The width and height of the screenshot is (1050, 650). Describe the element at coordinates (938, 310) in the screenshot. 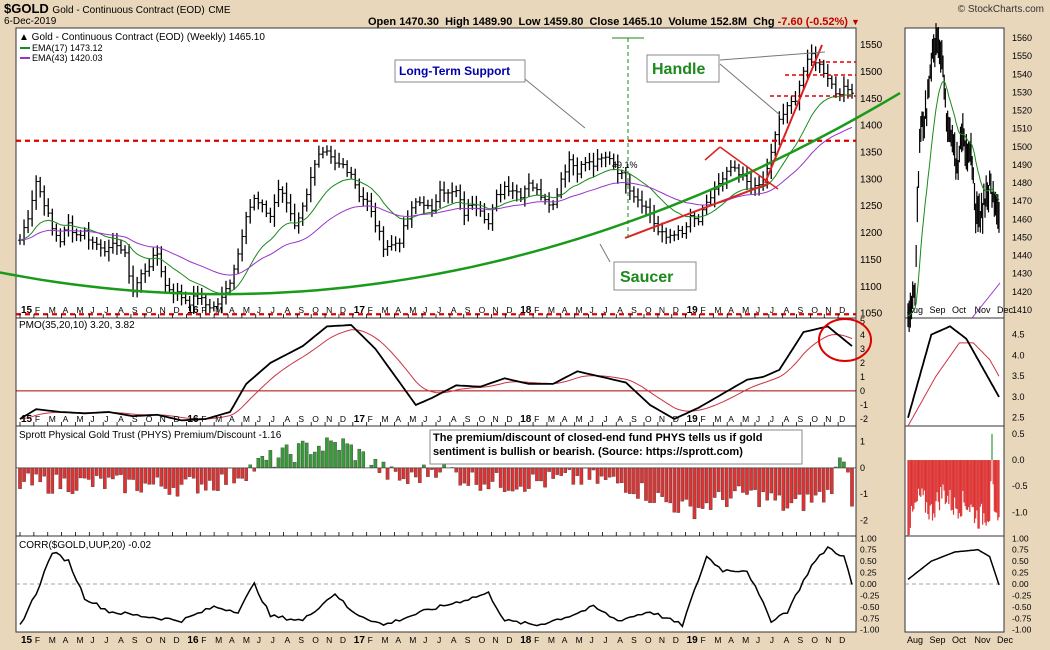

I see `daily-x-tick-label: Sep` at that location.